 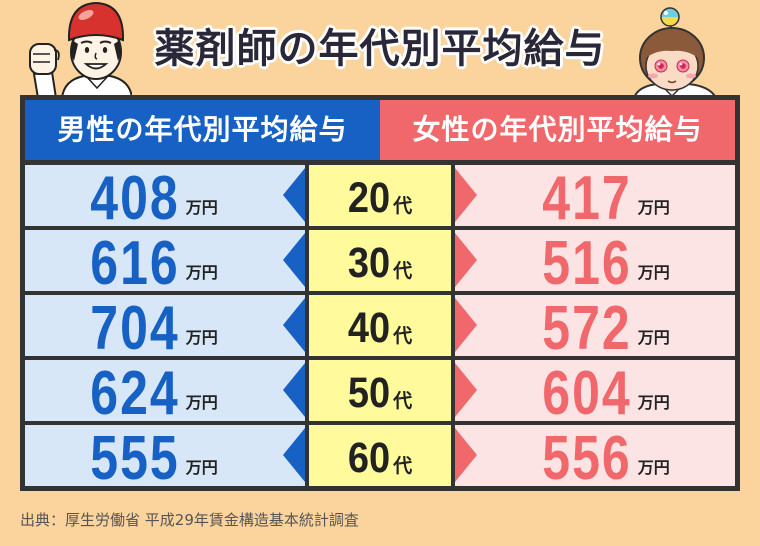 What do you see at coordinates (670, 18) in the screenshot?
I see `woman-hair-ornament` at bounding box center [670, 18].